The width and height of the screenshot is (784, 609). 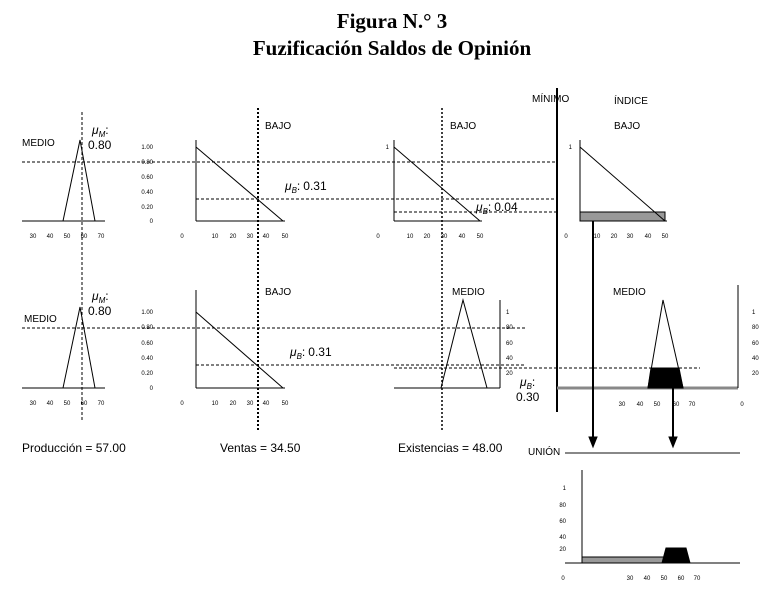 I want to click on membership-label: μB: 0.30, so click(x=528, y=389).